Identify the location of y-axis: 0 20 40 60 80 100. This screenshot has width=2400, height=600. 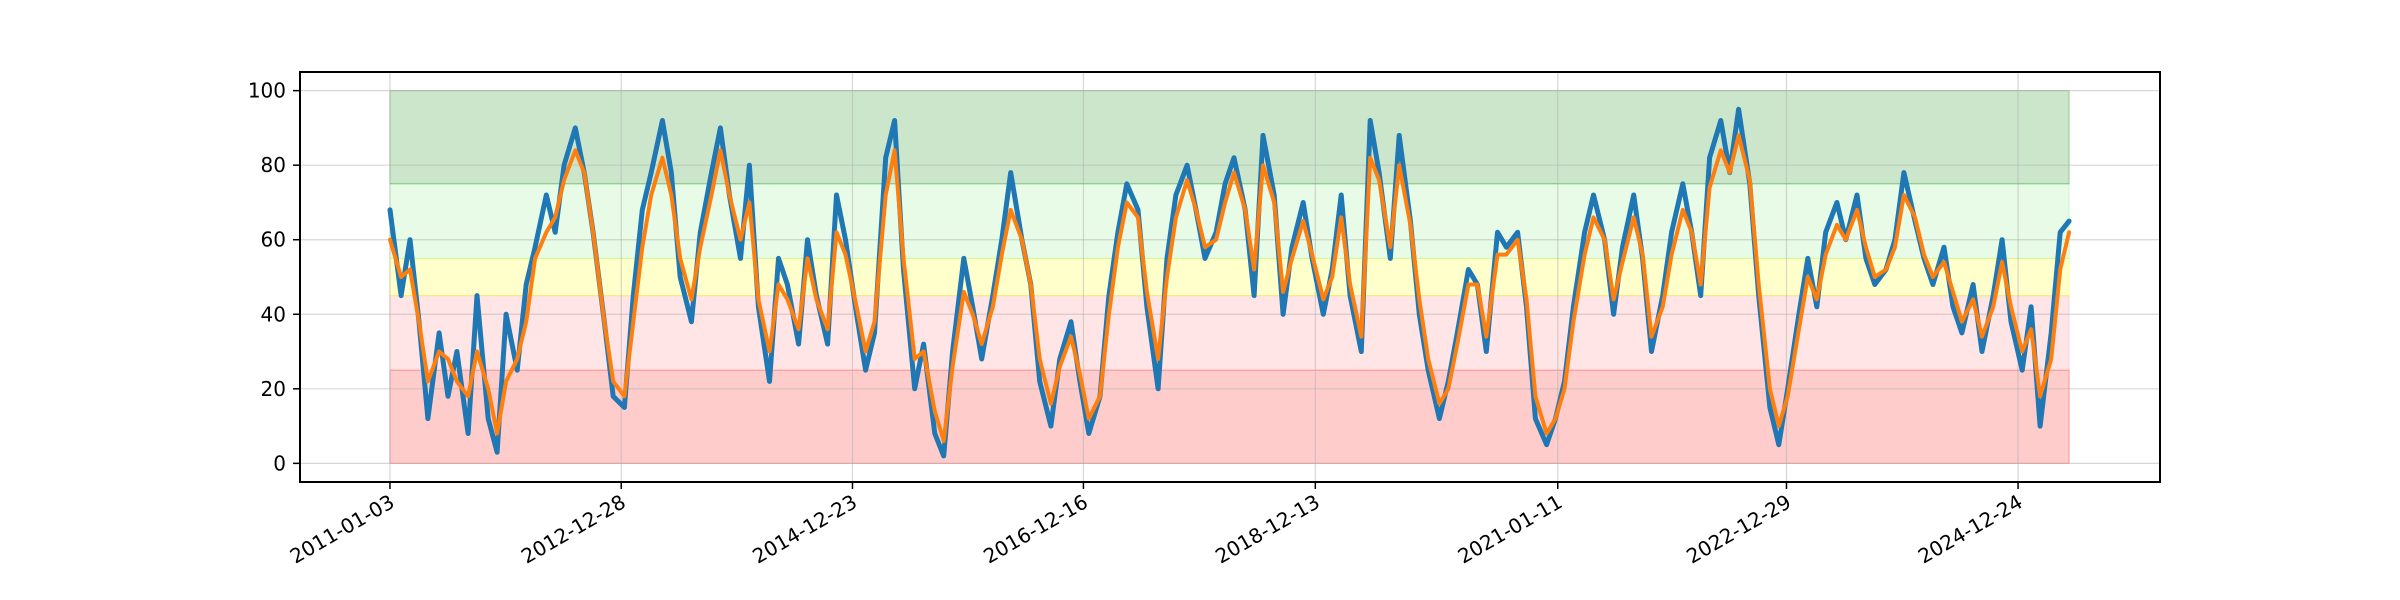
(274, 277).